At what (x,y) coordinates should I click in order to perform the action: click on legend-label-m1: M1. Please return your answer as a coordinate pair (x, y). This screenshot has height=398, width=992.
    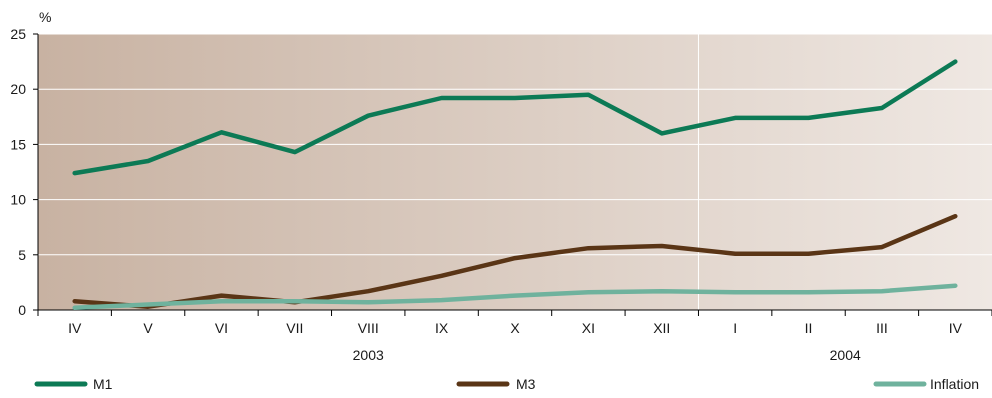
    Looking at the image, I should click on (103, 384).